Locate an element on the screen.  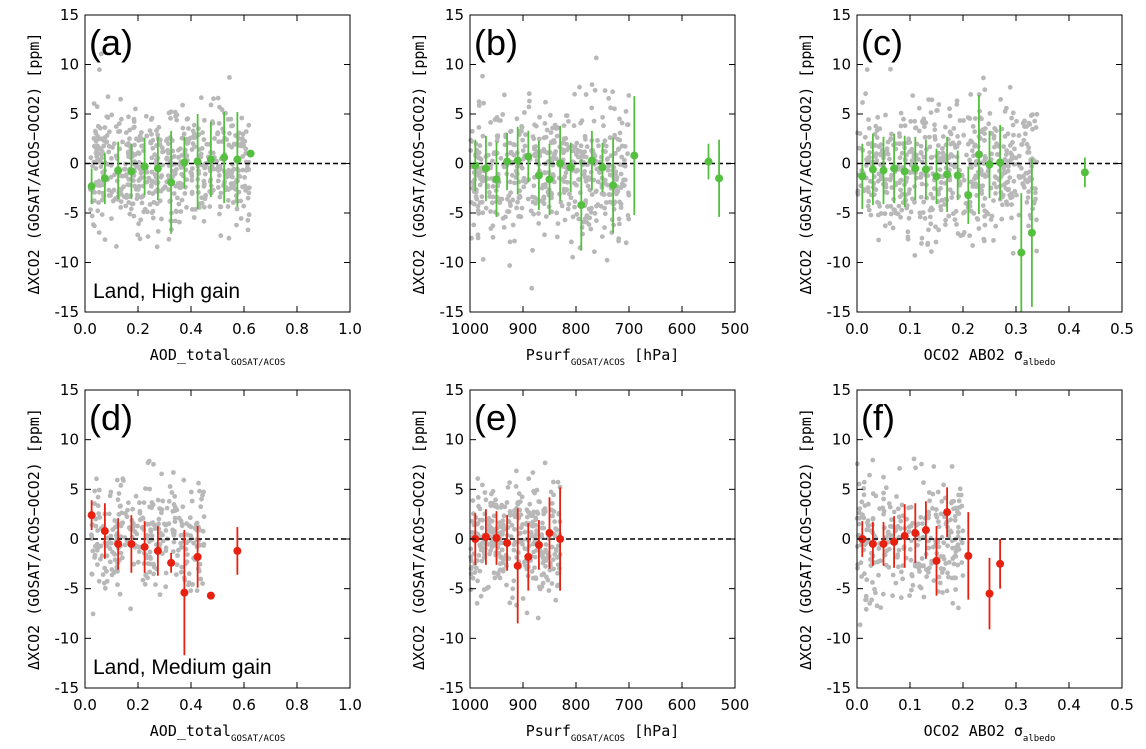
y-tick-label: 15 is located at coordinates (841, 390).